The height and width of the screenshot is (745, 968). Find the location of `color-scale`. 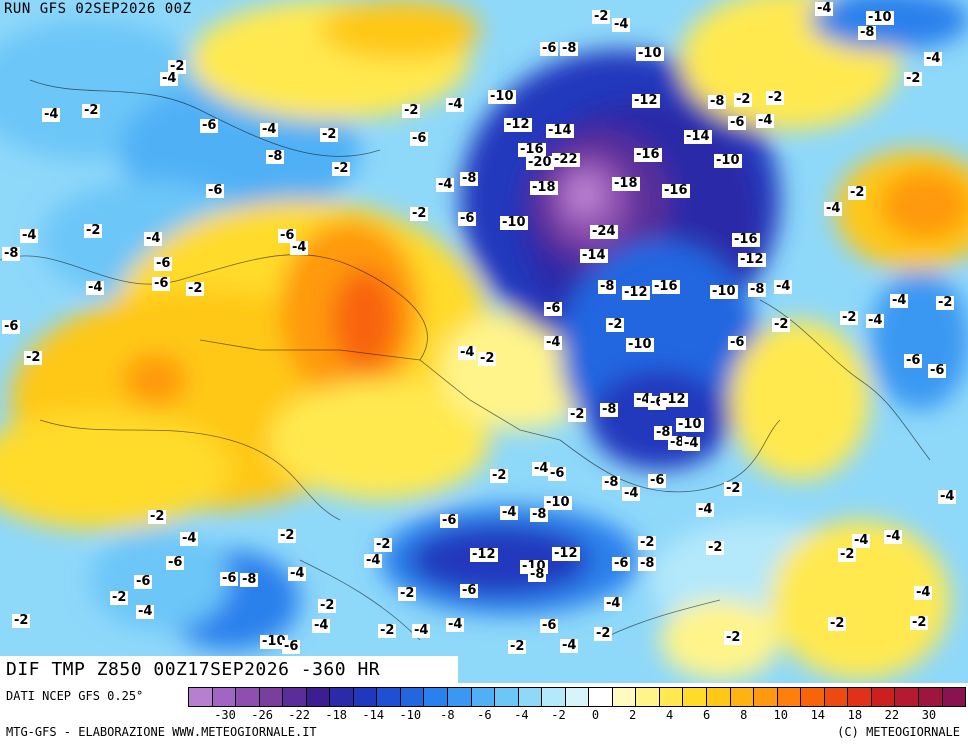

color-scale is located at coordinates (577, 697).